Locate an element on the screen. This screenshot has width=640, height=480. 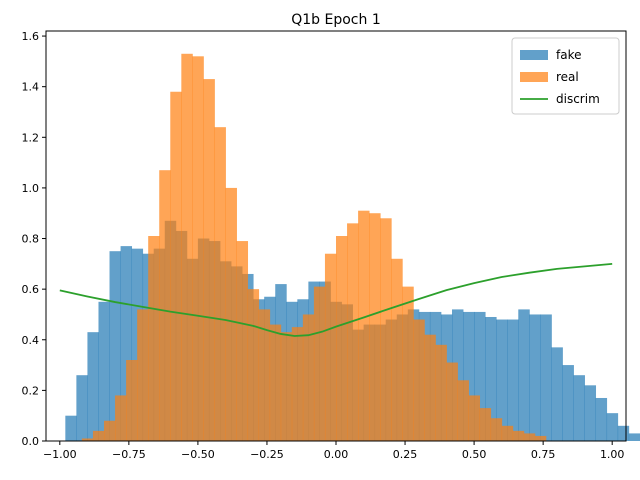
legend: fake real discrim is located at coordinates (565, 76).